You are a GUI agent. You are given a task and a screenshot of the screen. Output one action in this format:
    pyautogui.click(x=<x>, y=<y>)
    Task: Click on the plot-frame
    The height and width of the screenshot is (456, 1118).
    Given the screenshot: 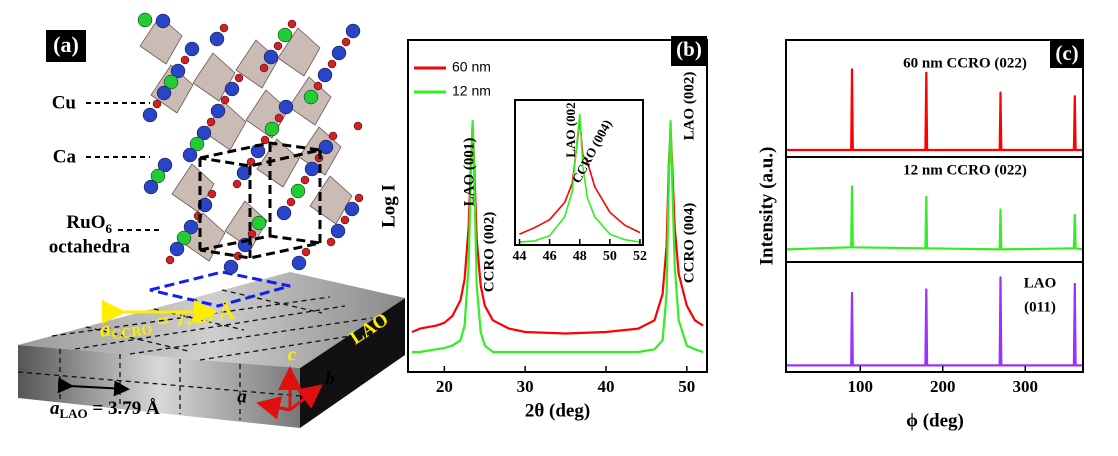 What is the action you would take?
    pyautogui.click(x=934, y=317)
    